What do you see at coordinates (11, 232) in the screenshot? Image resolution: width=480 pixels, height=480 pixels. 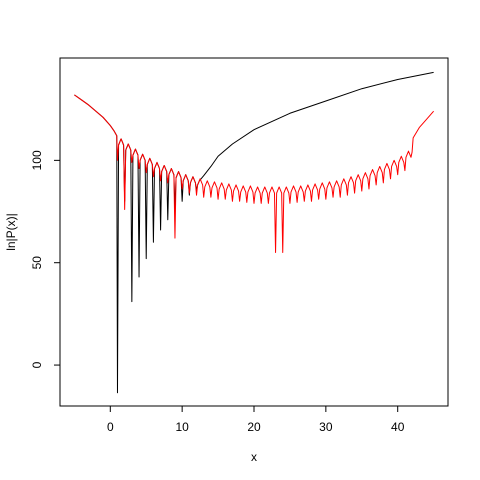 I see `y-axis-title: ln|P(x)|` at bounding box center [11, 232].